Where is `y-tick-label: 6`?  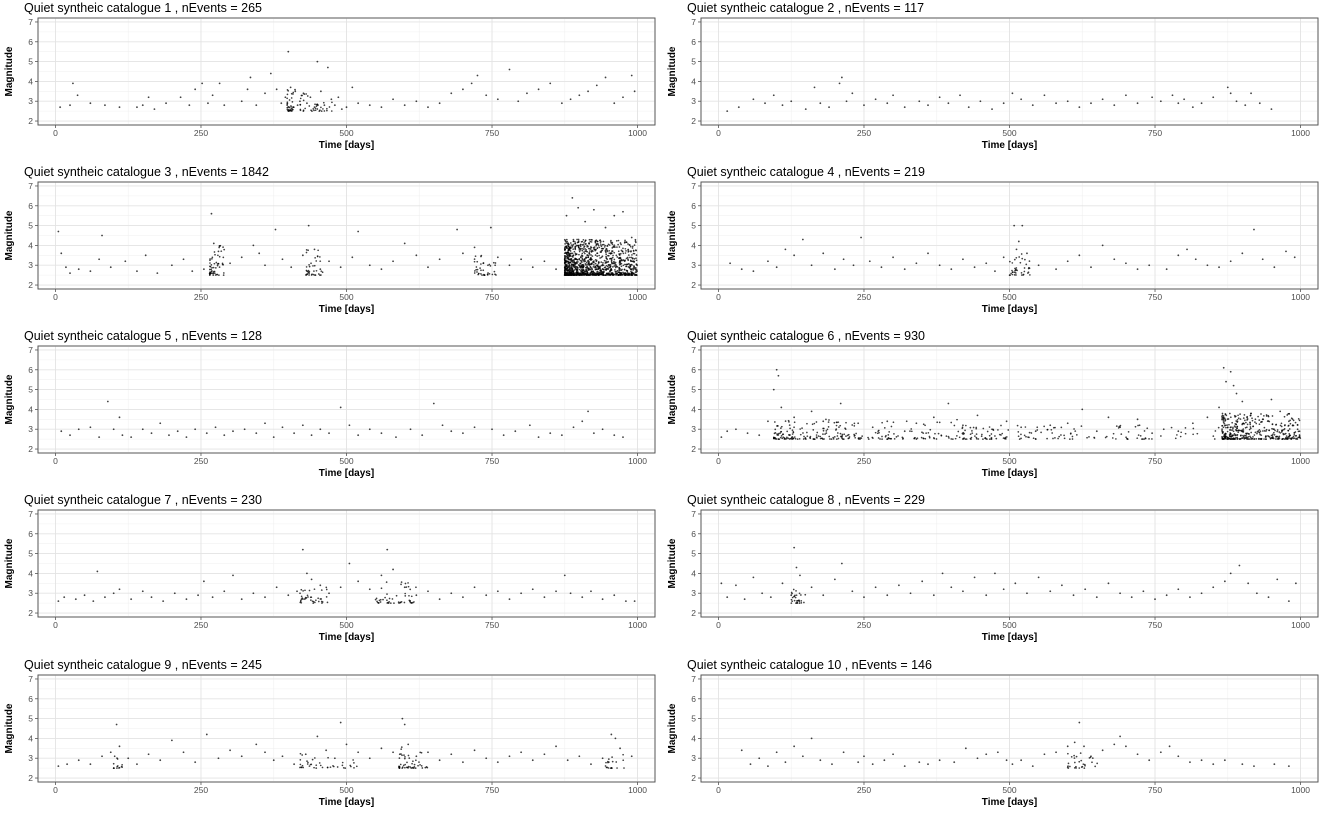
y-tick-label: 6 is located at coordinates (693, 534).